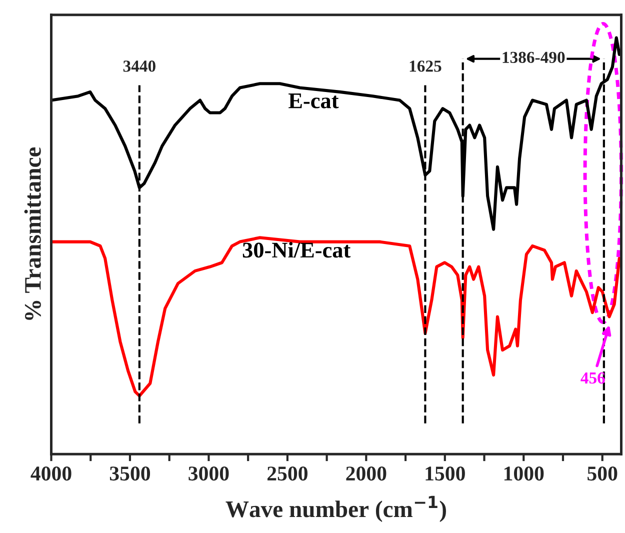 The image size is (625, 533). What do you see at coordinates (139, 66) in the screenshot?
I see `ref-line-label: 3440` at bounding box center [139, 66].